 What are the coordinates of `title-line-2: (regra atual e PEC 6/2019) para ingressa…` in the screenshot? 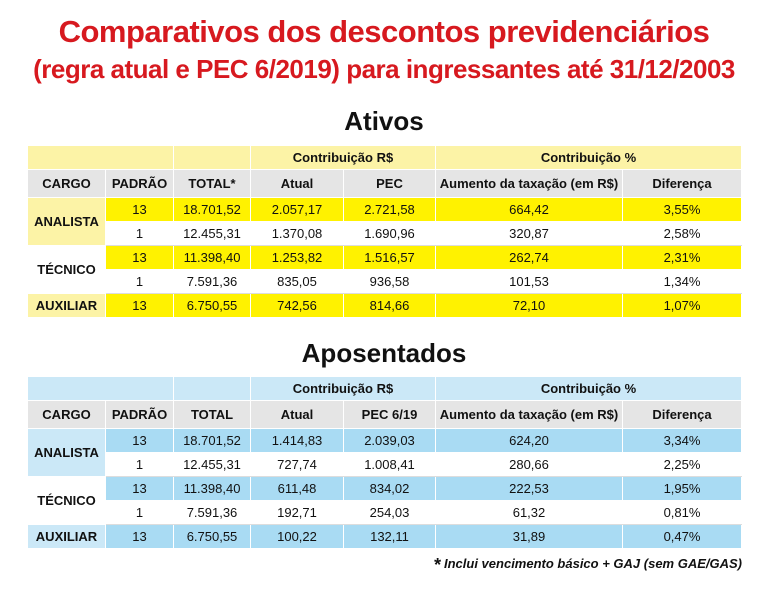 It's located at (384, 69).